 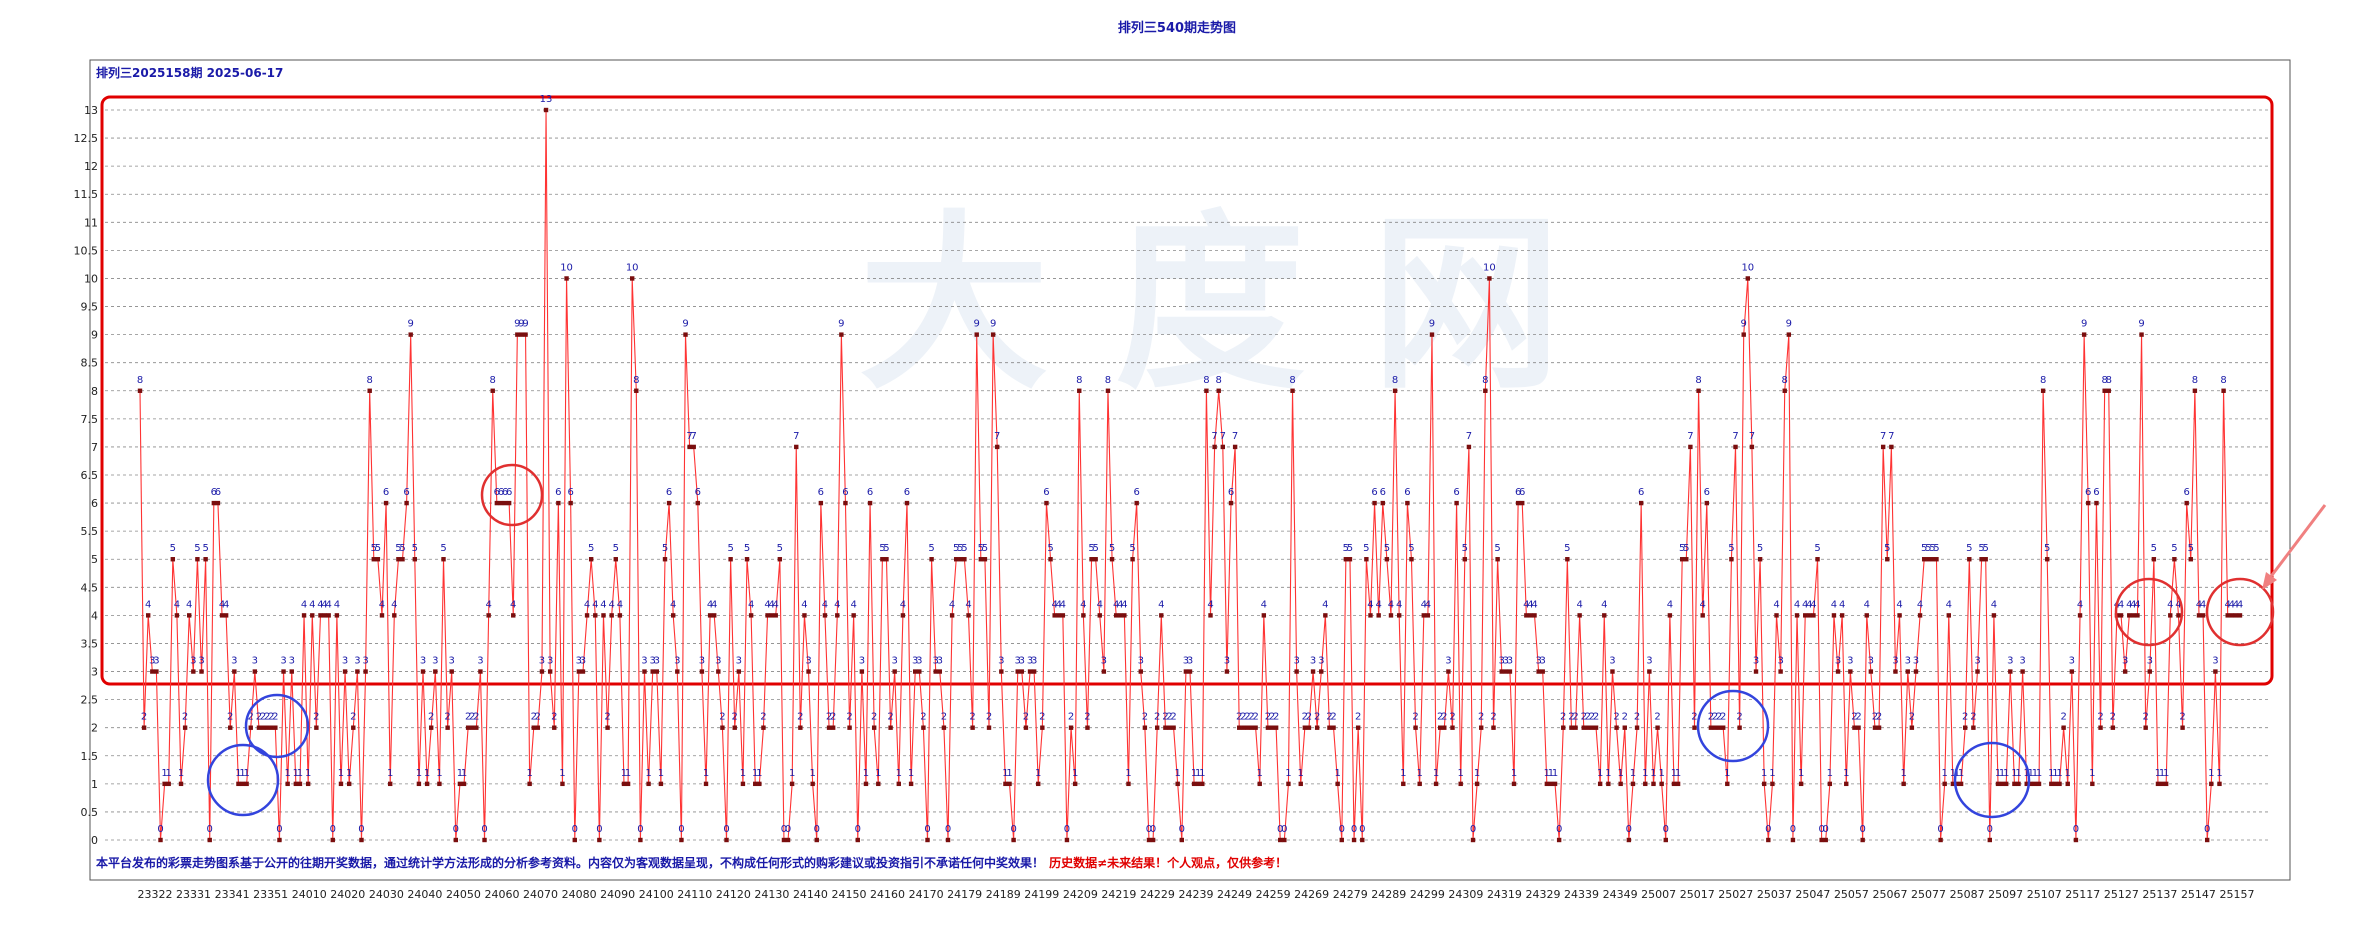 What do you see at coordinates (94, 840) in the screenshot?
I see `y-tick-label: 0` at bounding box center [94, 840].